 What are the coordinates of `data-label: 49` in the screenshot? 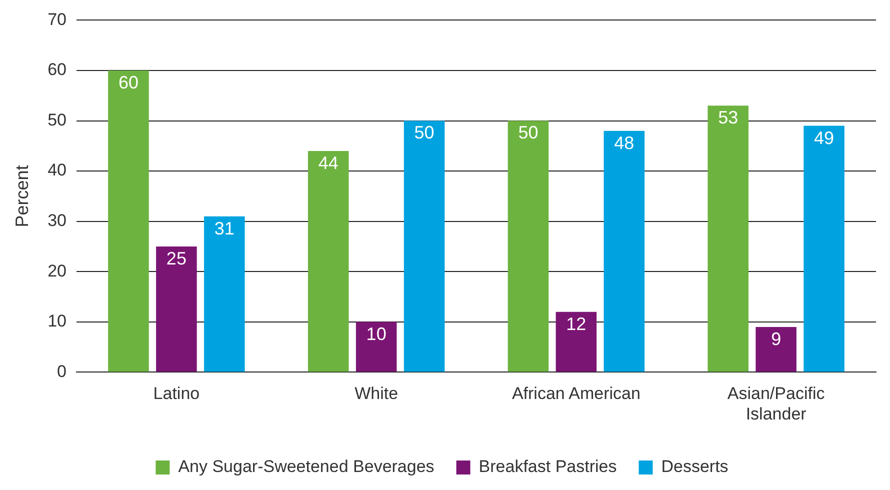 It's located at (824, 138).